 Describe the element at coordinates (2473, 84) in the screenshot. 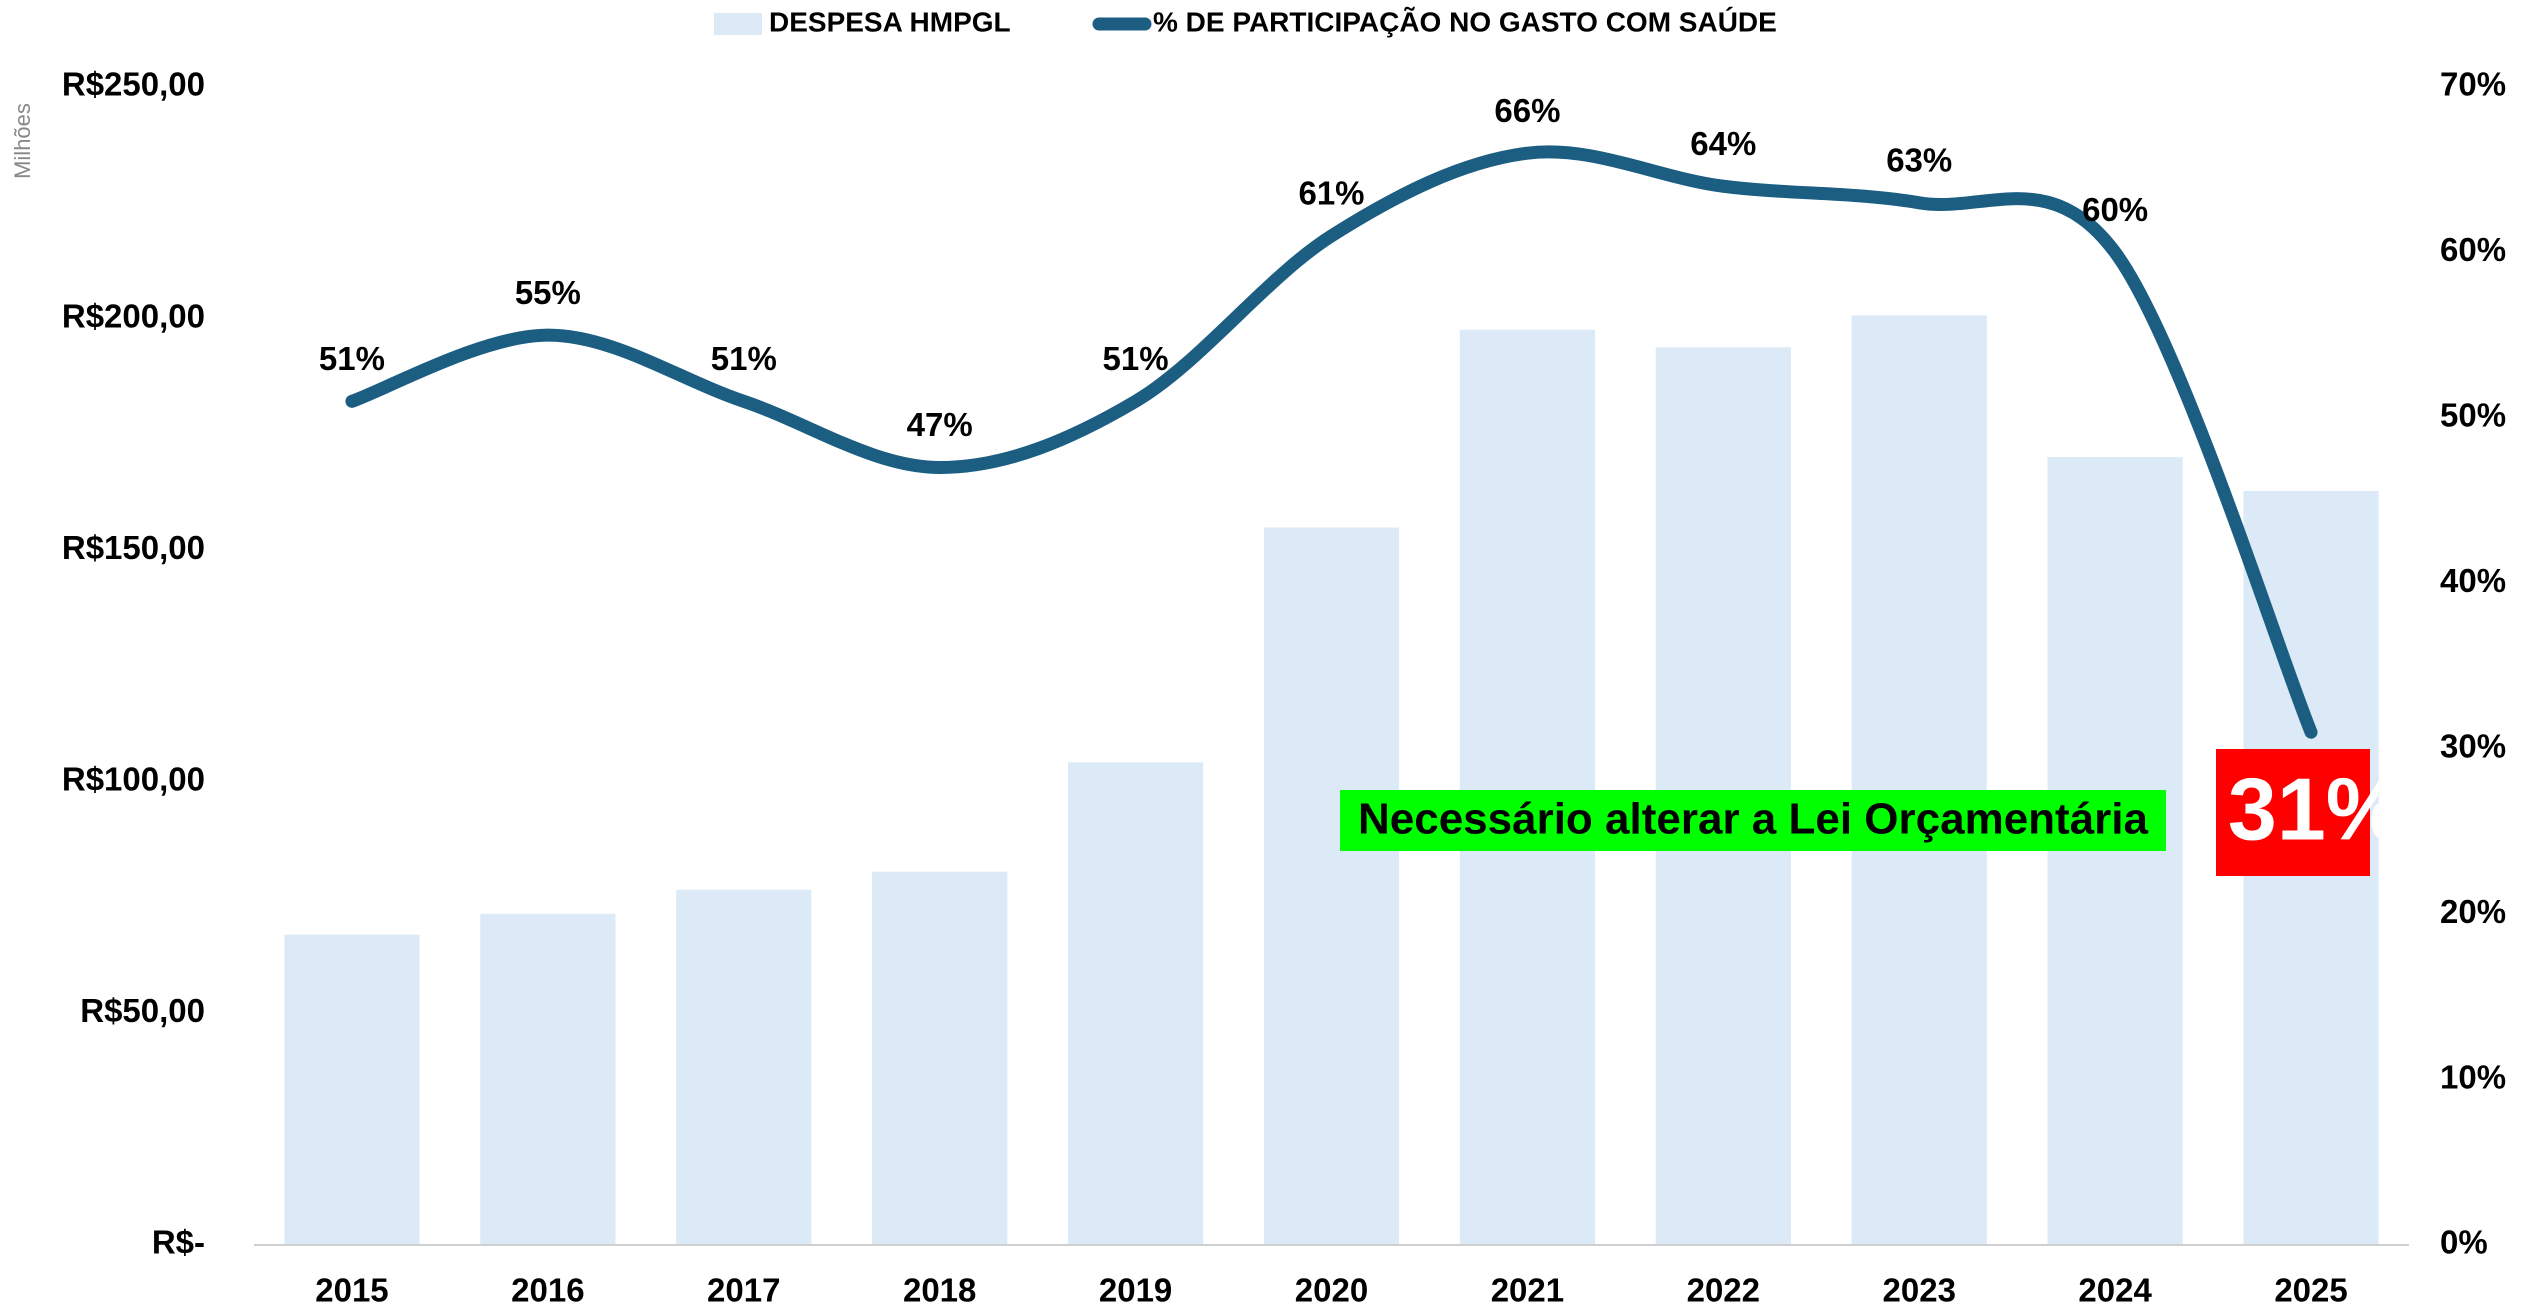

I see `y2-tick-label: 70%` at that location.